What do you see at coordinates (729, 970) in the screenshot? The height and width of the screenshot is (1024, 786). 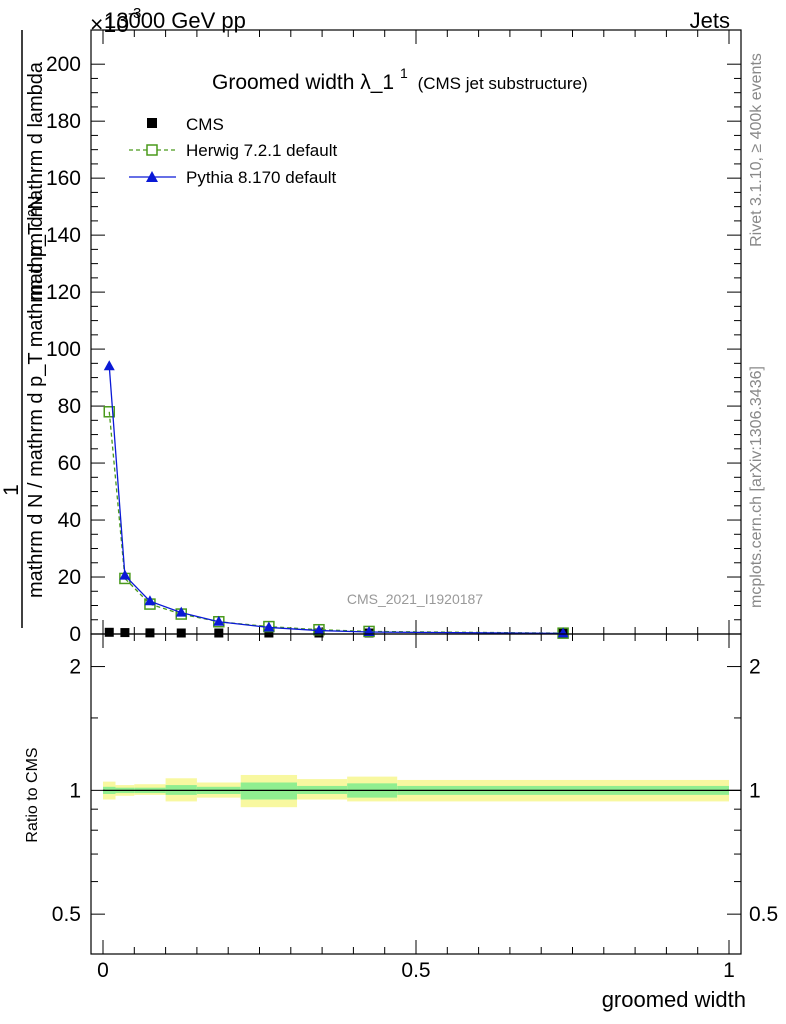 I see `ratio-xtick-label: 1` at bounding box center [729, 970].